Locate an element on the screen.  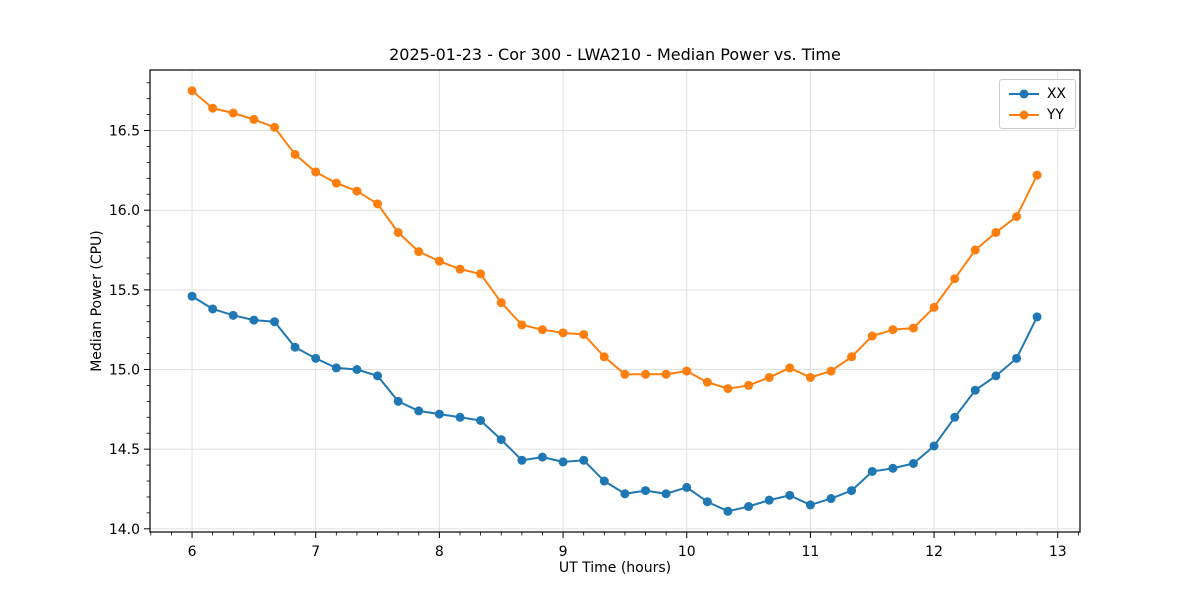
x-tick-label: 13 is located at coordinates (1058, 552).